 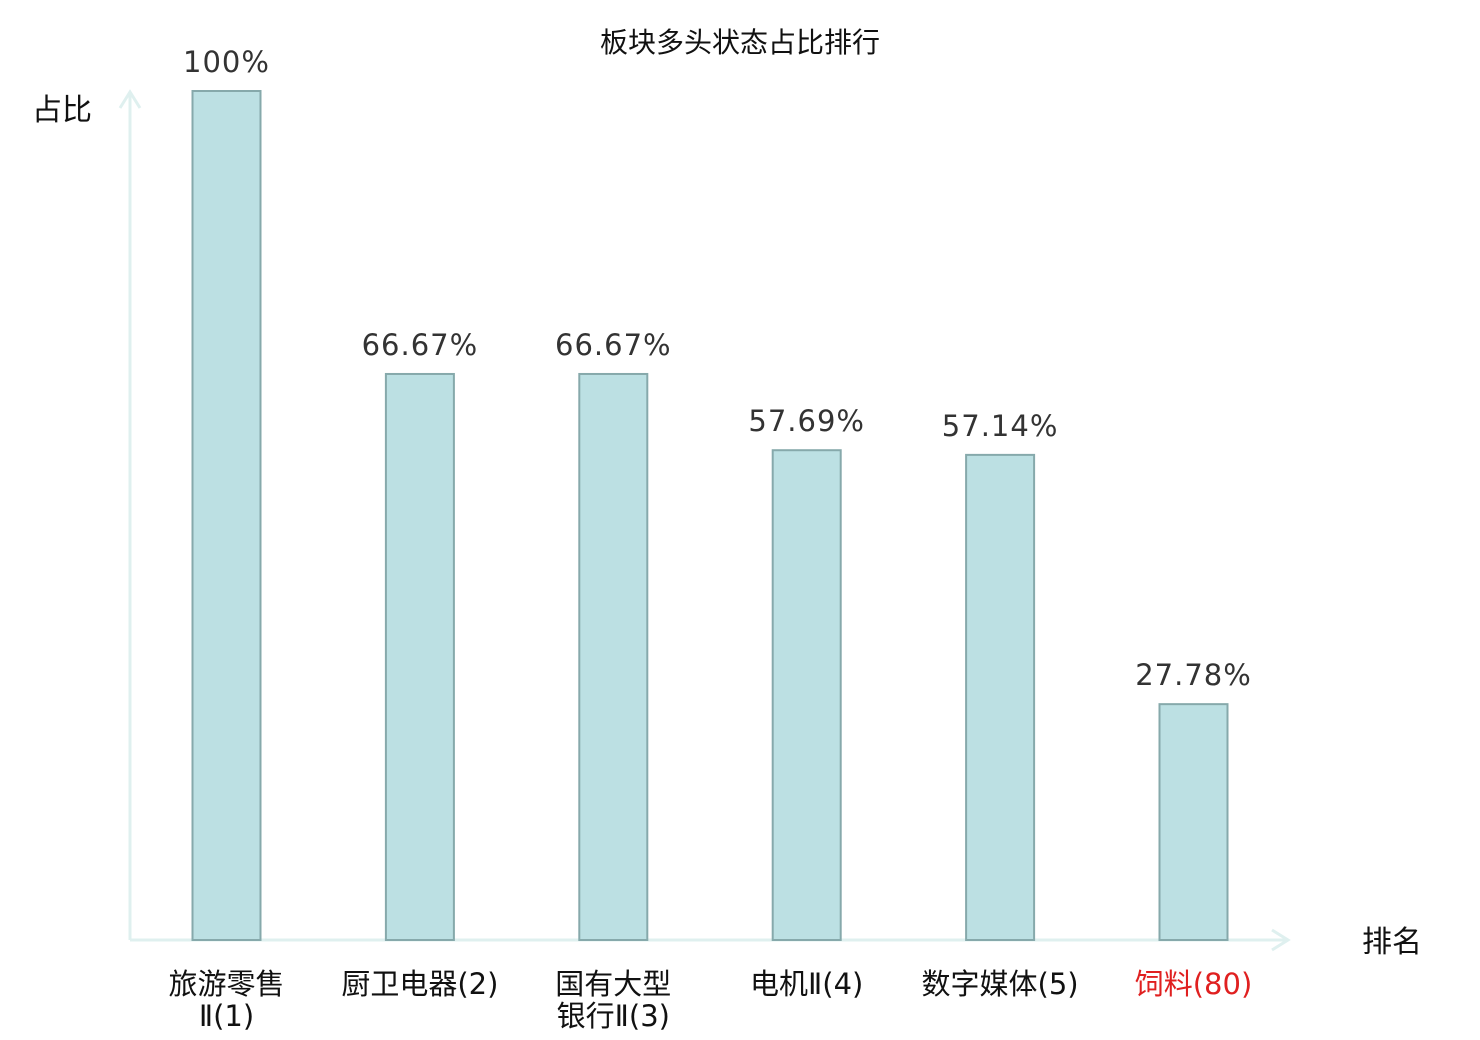 What do you see at coordinates (1193, 675) in the screenshot?
I see `value-label-6: 27.78%` at bounding box center [1193, 675].